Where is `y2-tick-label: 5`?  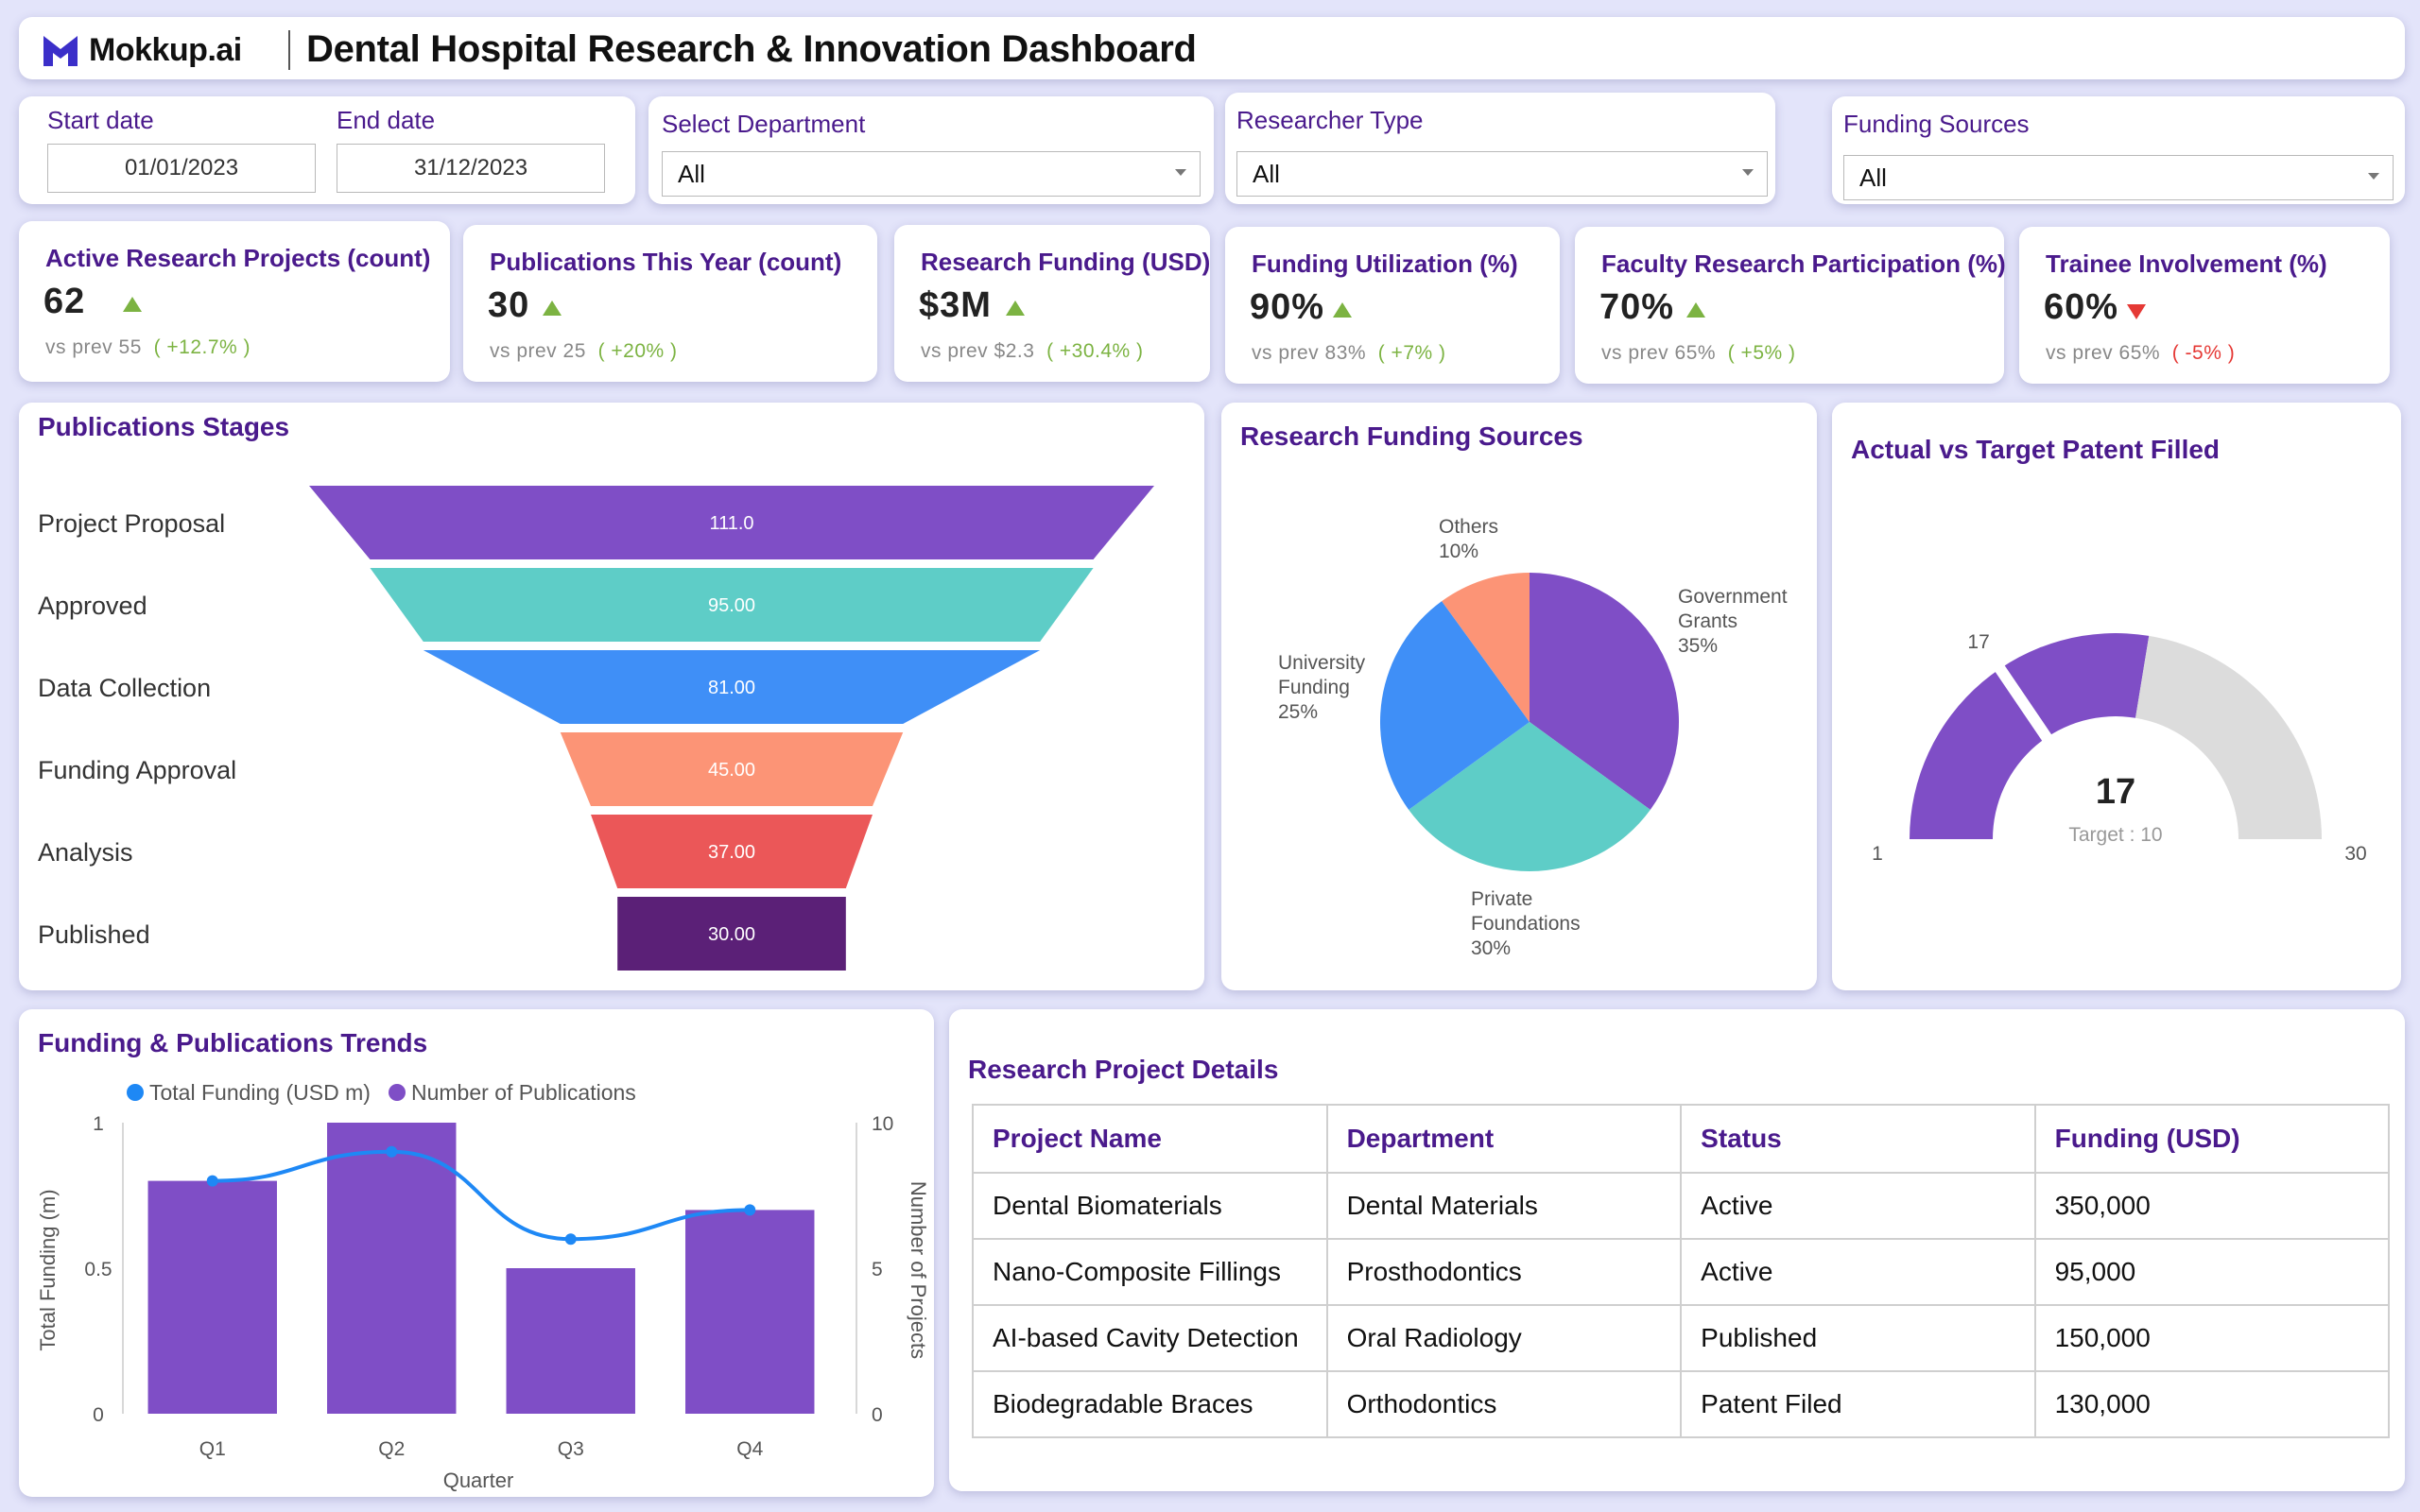 y2-tick-label: 5 is located at coordinates (877, 1269).